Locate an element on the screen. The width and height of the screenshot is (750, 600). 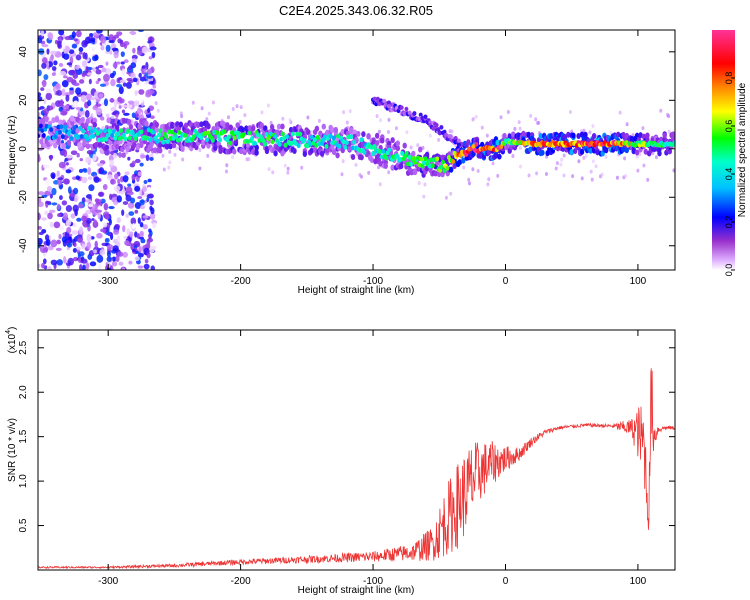
y-tick-label: 2.5 is located at coordinates (23, 347).